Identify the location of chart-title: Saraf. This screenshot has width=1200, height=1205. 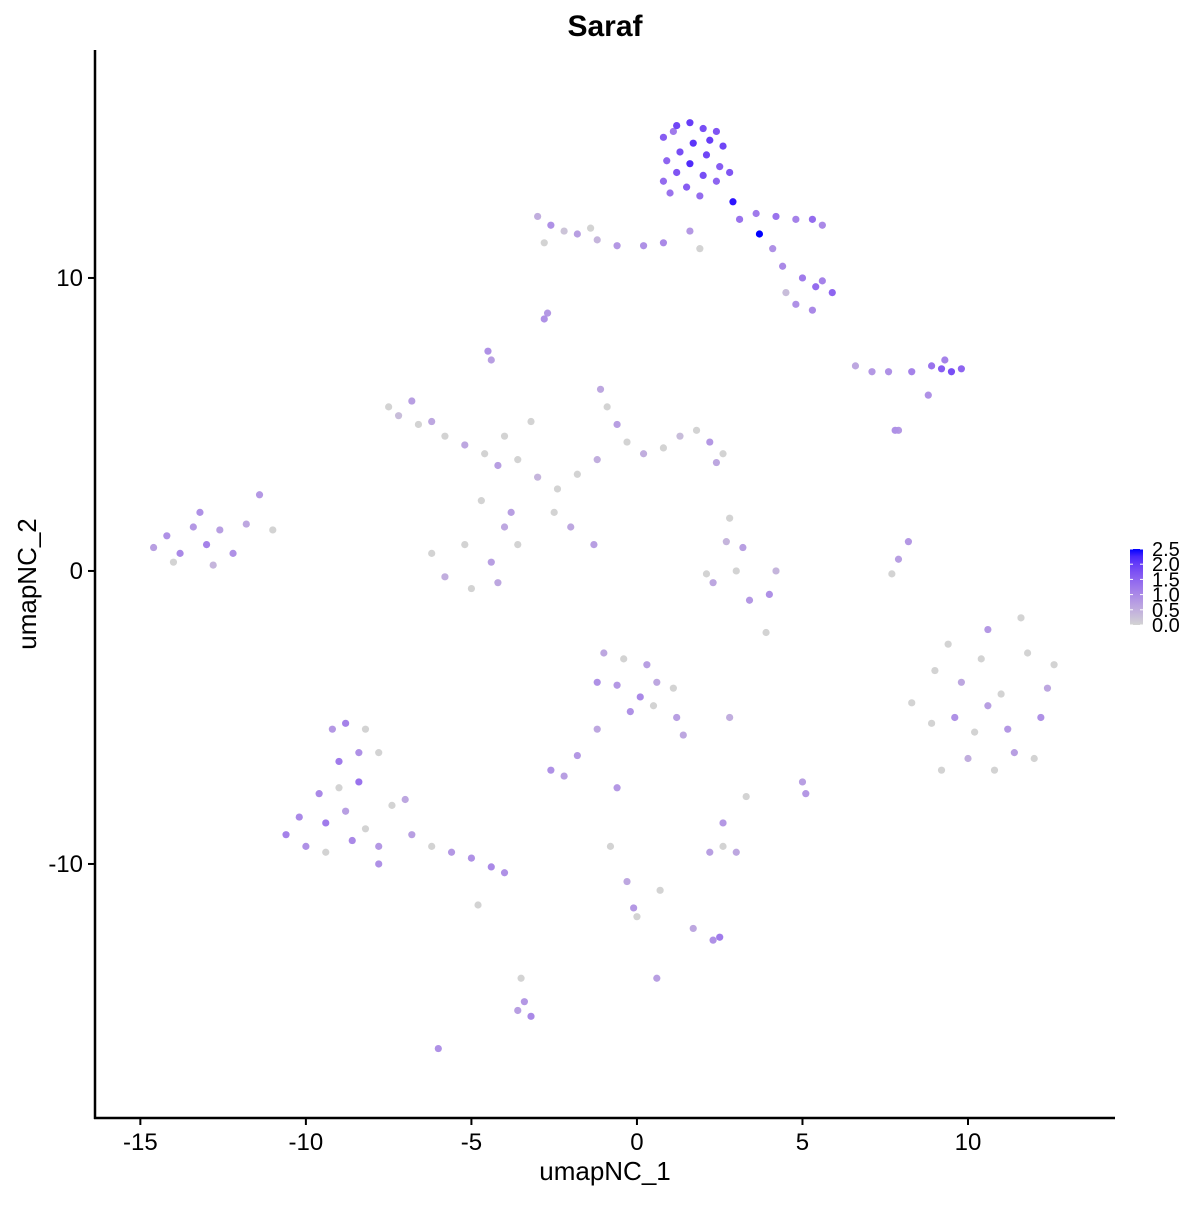
(605, 26).